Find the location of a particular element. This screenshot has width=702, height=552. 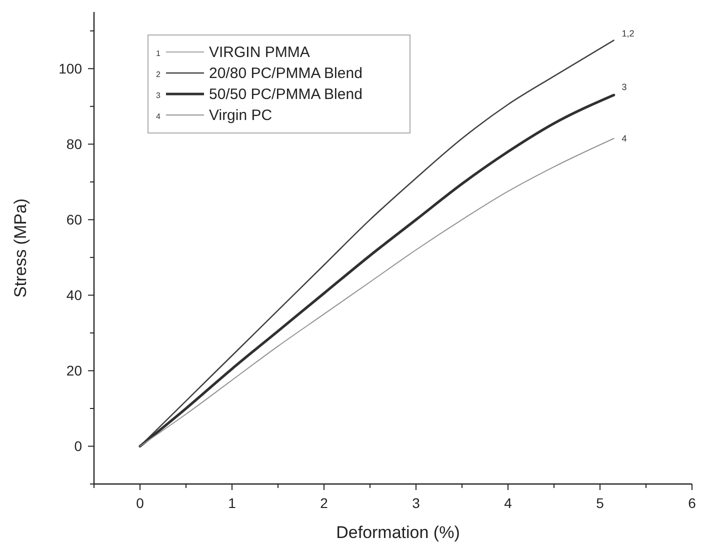

y-tick-label: 60 is located at coordinates (74, 220).